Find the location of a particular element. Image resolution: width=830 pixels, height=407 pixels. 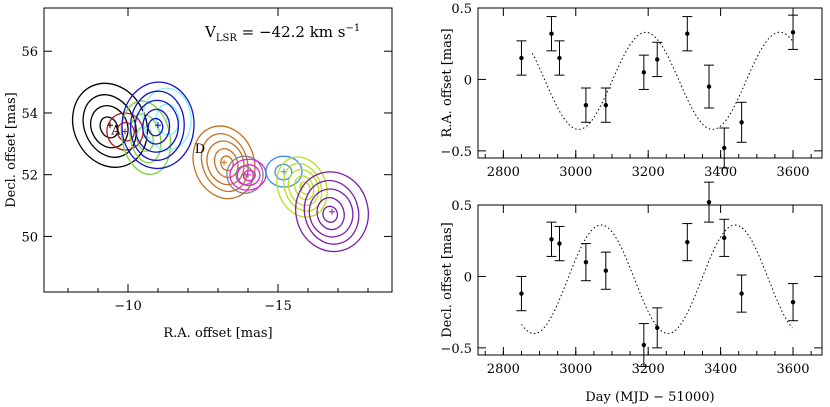

decl-y-tick-label: 0 is located at coordinates (468, 277).